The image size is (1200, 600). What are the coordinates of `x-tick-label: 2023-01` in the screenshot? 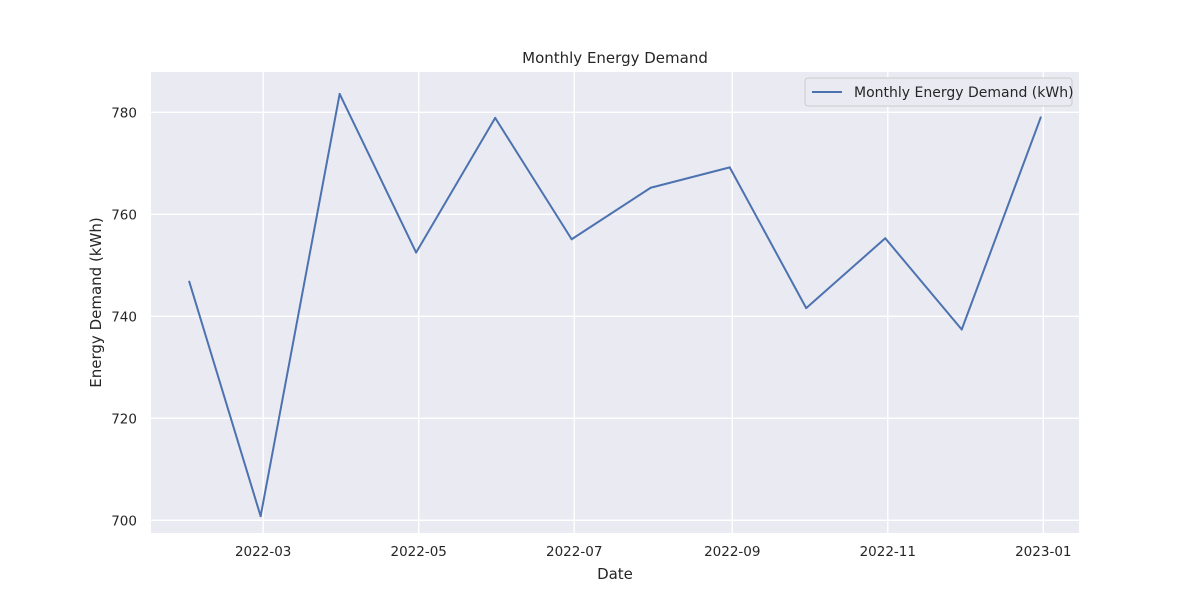 It's located at (1043, 552).